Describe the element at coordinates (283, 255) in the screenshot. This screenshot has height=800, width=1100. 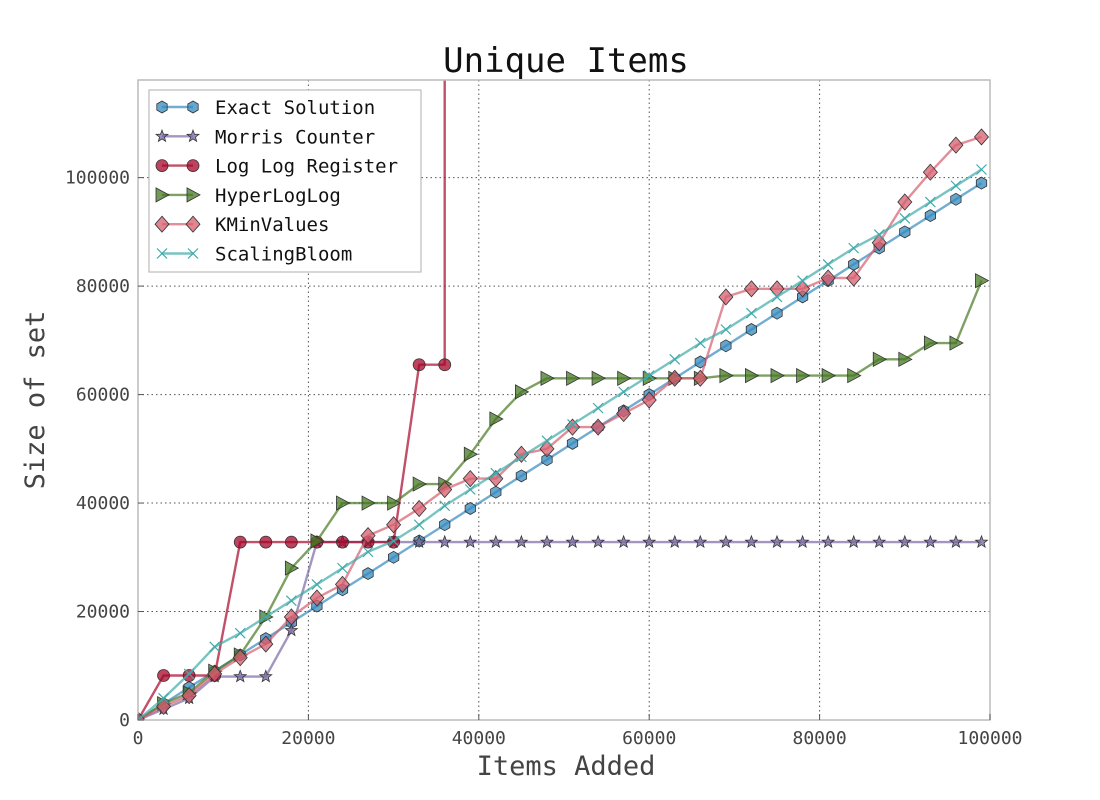
I see `legend-label: ScalingBloom` at that location.